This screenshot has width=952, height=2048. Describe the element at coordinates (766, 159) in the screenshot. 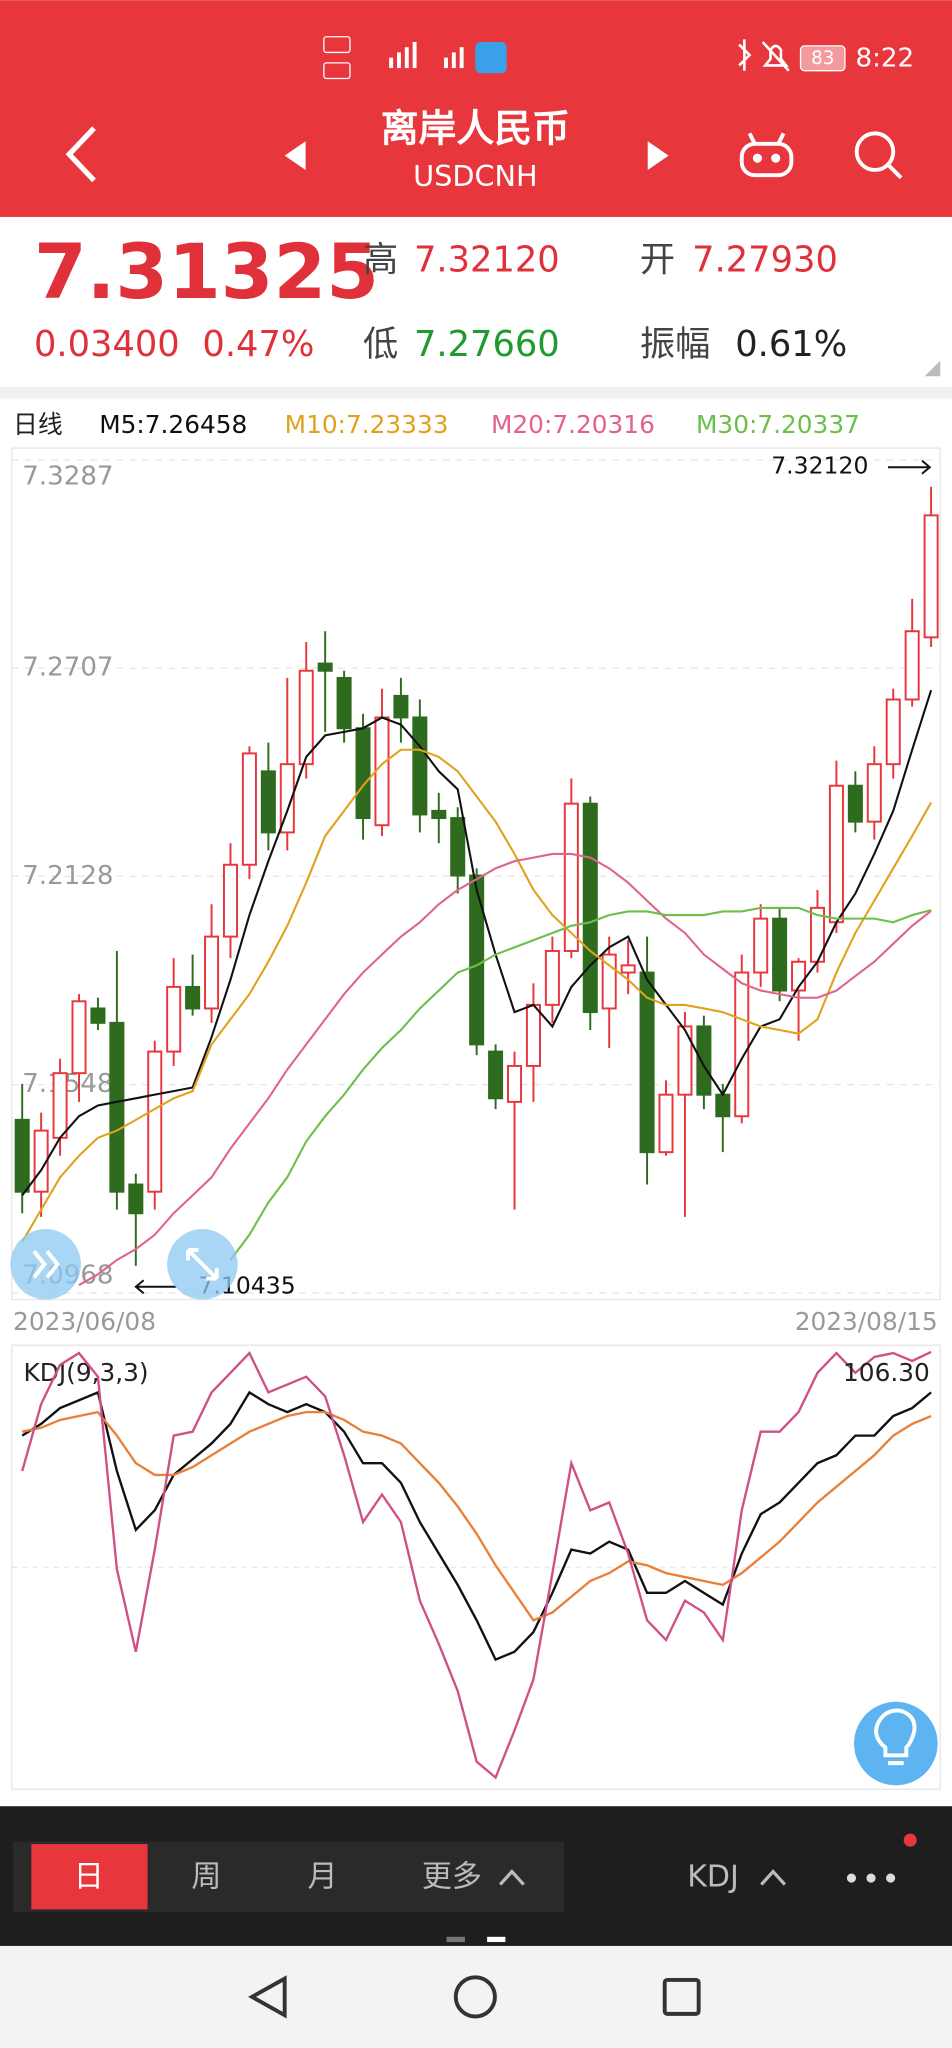

I see `robot-face` at that location.